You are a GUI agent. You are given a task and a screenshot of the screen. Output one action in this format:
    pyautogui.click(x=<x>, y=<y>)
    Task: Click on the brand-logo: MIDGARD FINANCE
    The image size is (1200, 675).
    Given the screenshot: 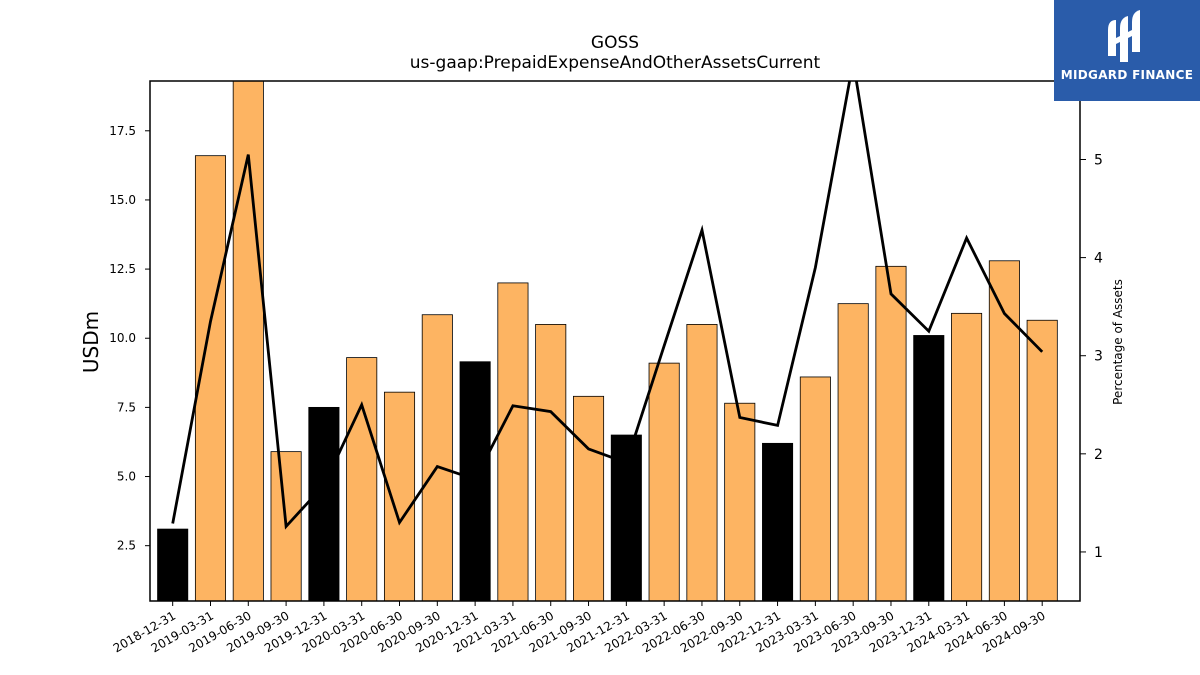 What is the action you would take?
    pyautogui.click(x=1127, y=50)
    